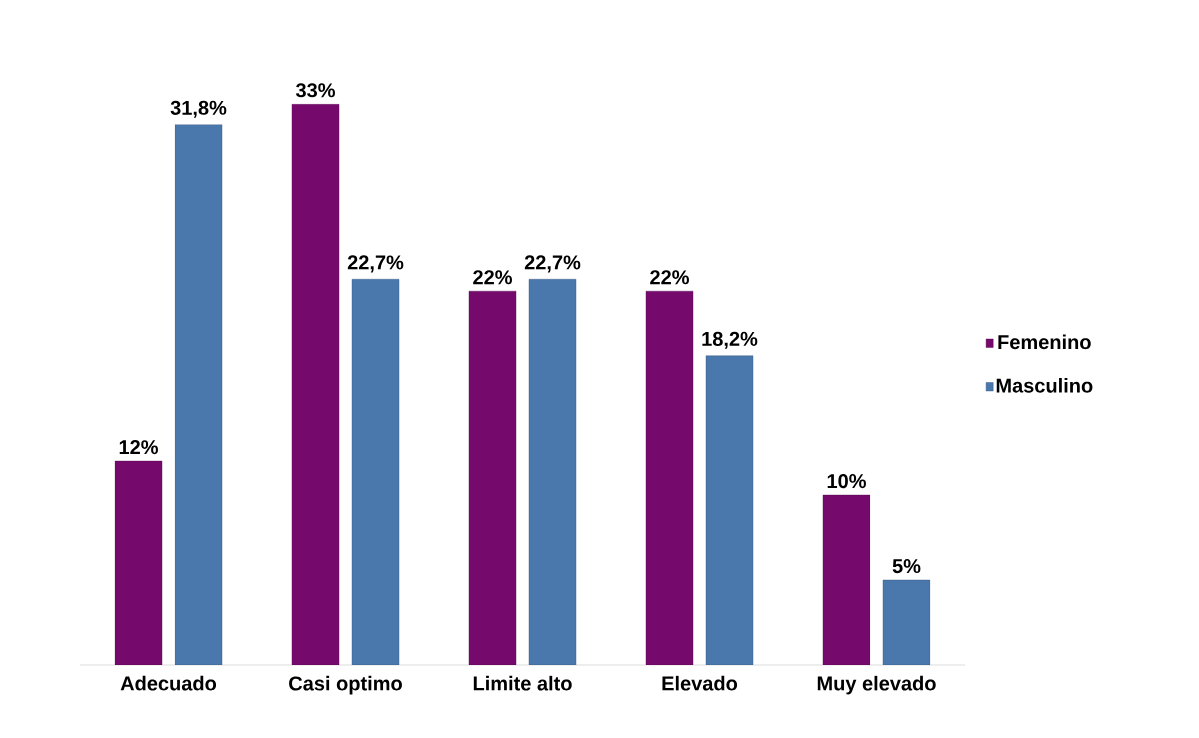  Describe the element at coordinates (198, 109) in the screenshot. I see `data-label: 31,8%` at that location.